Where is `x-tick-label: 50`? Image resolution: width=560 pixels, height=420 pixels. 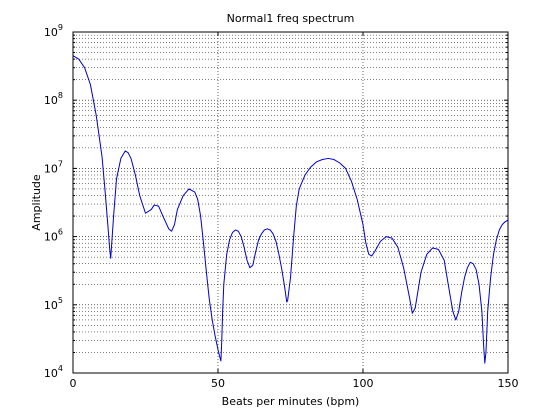
x-tick-label: 50 is located at coordinates (218, 383).